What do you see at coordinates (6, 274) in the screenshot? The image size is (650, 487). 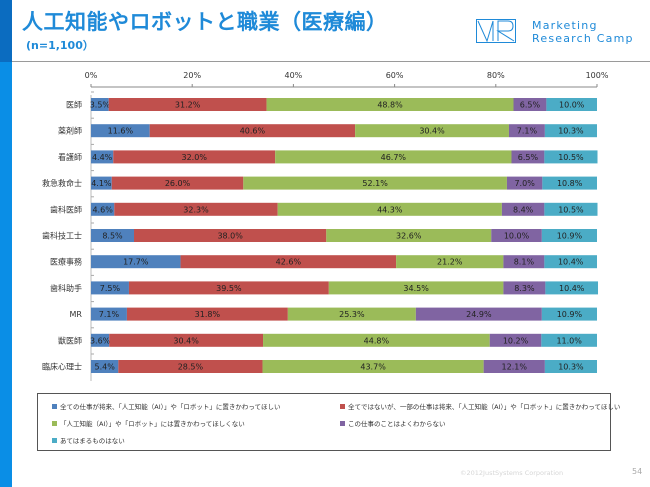 I see `sidebar-accent-bottom` at bounding box center [6, 274].